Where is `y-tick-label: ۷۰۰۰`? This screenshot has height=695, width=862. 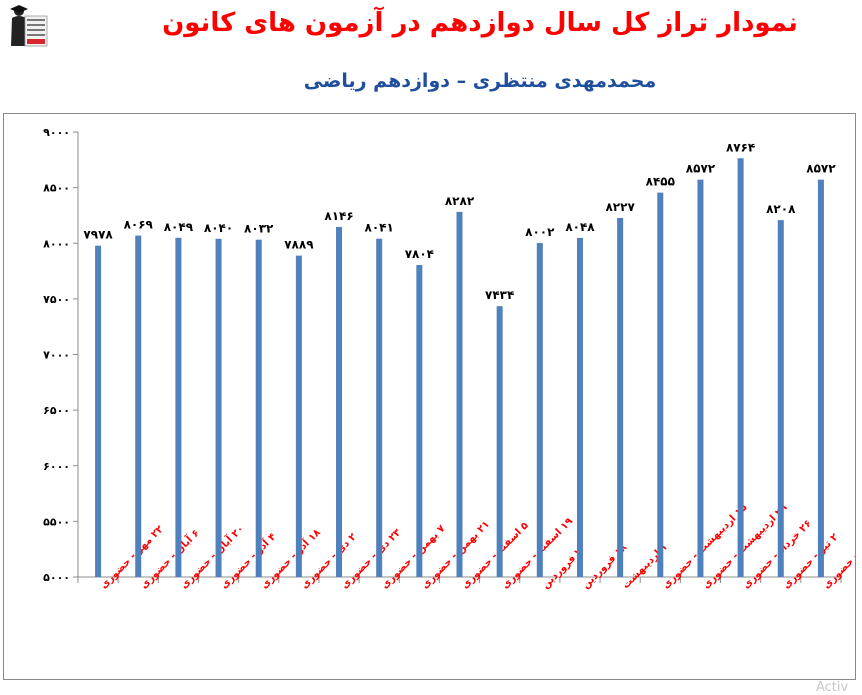
y-tick-label: ۷۰۰۰ is located at coordinates (56, 355).